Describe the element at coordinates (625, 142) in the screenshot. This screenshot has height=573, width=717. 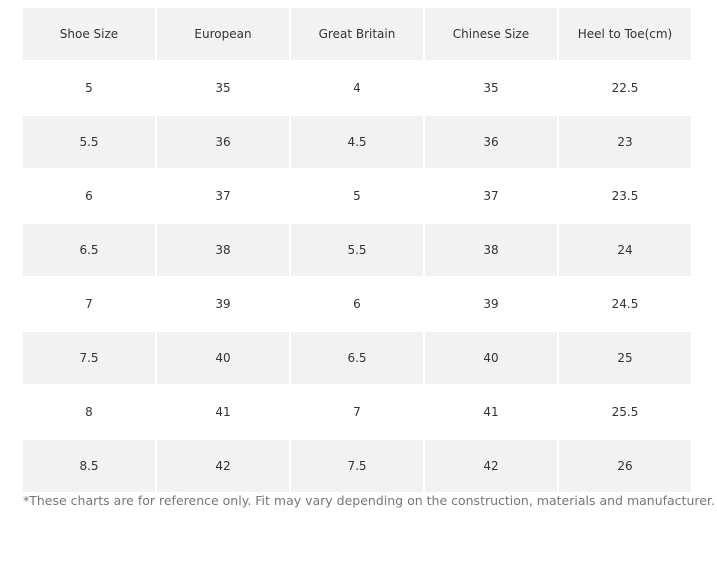
I see `table-cell: 23` at that location.